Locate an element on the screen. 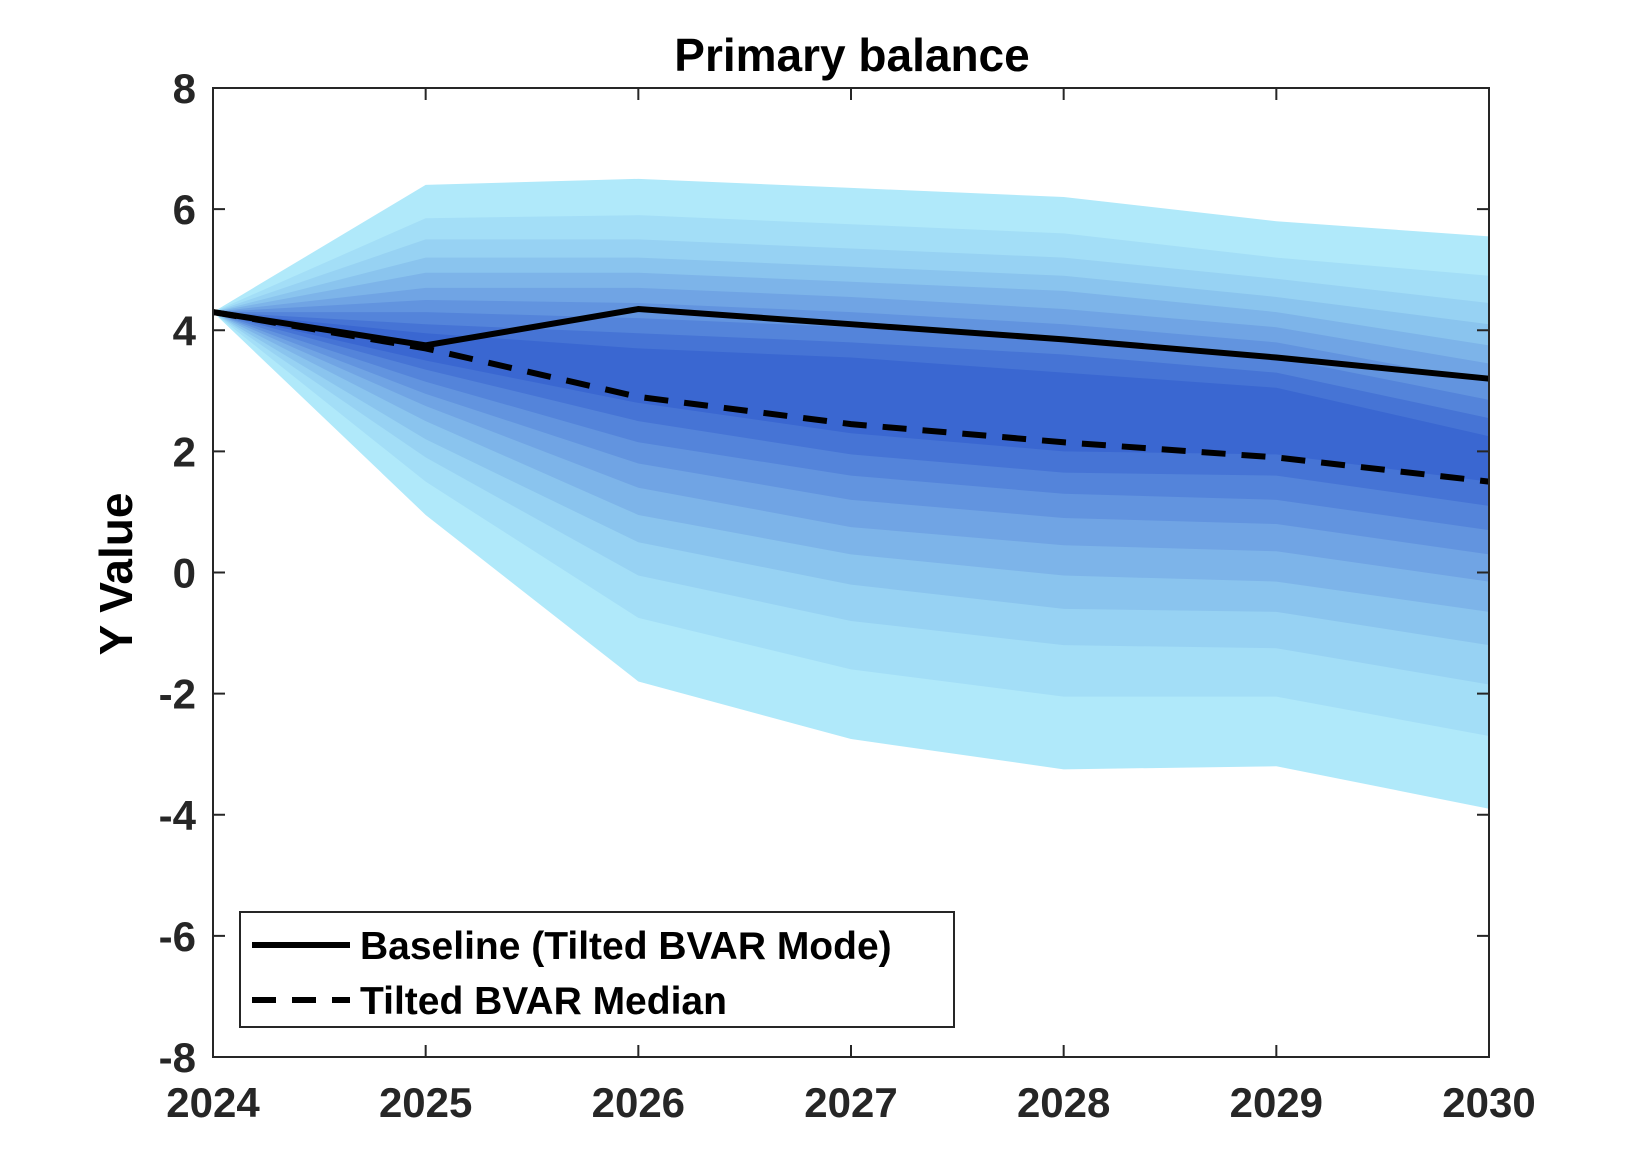 This screenshot has height=1174, width=1626. x-tick-label: 2029 is located at coordinates (1276, 1102).